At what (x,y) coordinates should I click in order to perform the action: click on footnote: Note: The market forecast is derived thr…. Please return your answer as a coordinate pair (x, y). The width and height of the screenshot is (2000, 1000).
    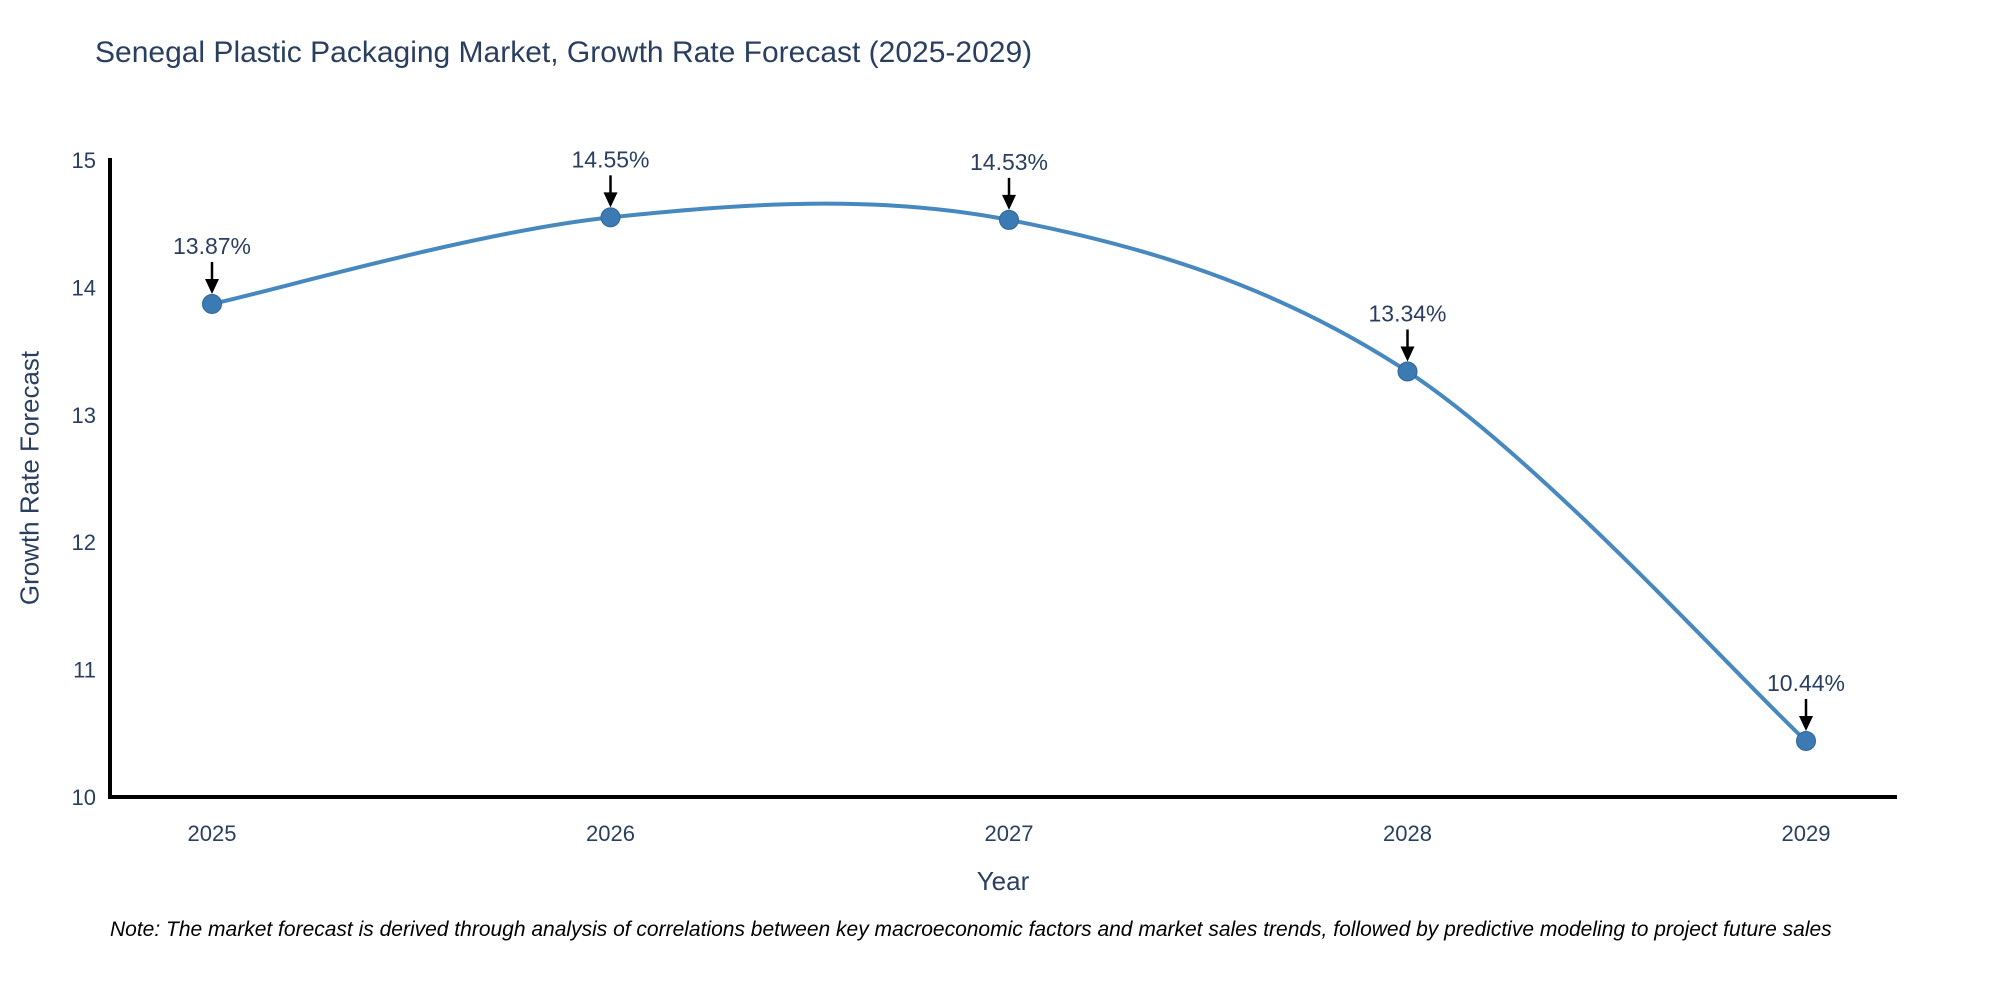
    Looking at the image, I should click on (971, 929).